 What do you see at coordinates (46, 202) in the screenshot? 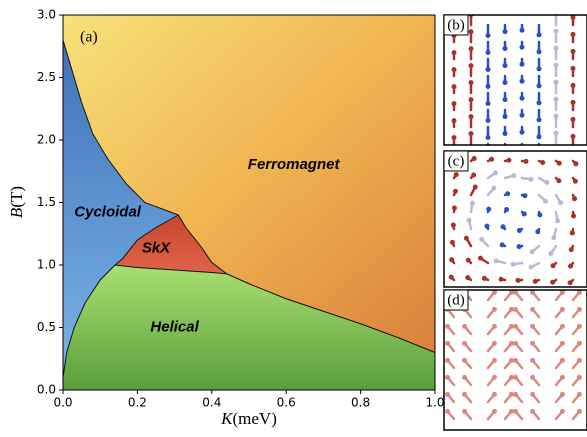
I see `y-tick-label: 1.5` at bounding box center [46, 202].